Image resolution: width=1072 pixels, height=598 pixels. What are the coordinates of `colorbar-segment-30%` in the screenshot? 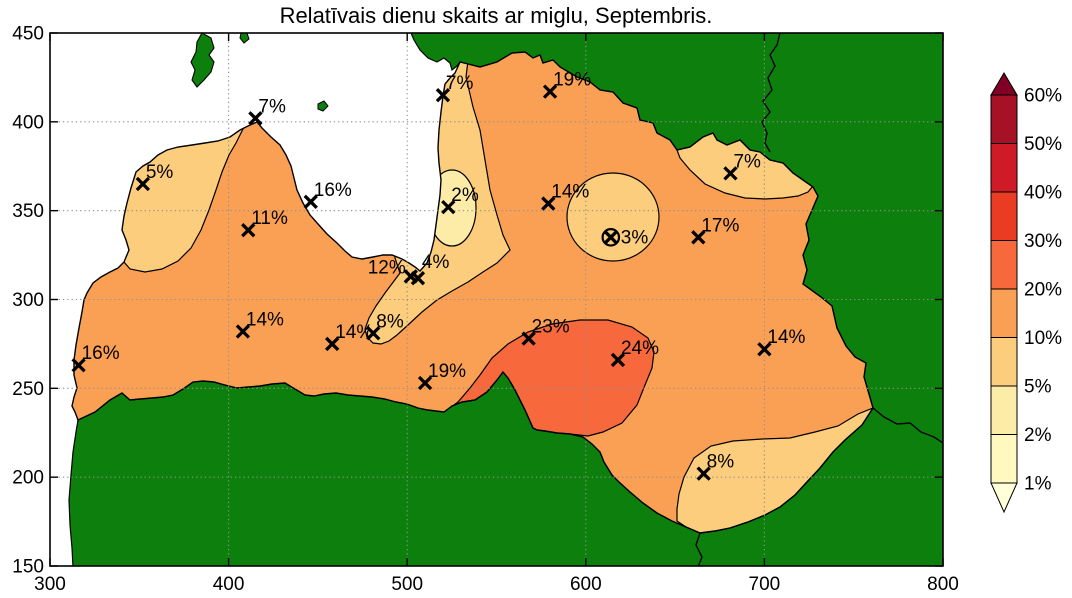 It's located at (1004, 216).